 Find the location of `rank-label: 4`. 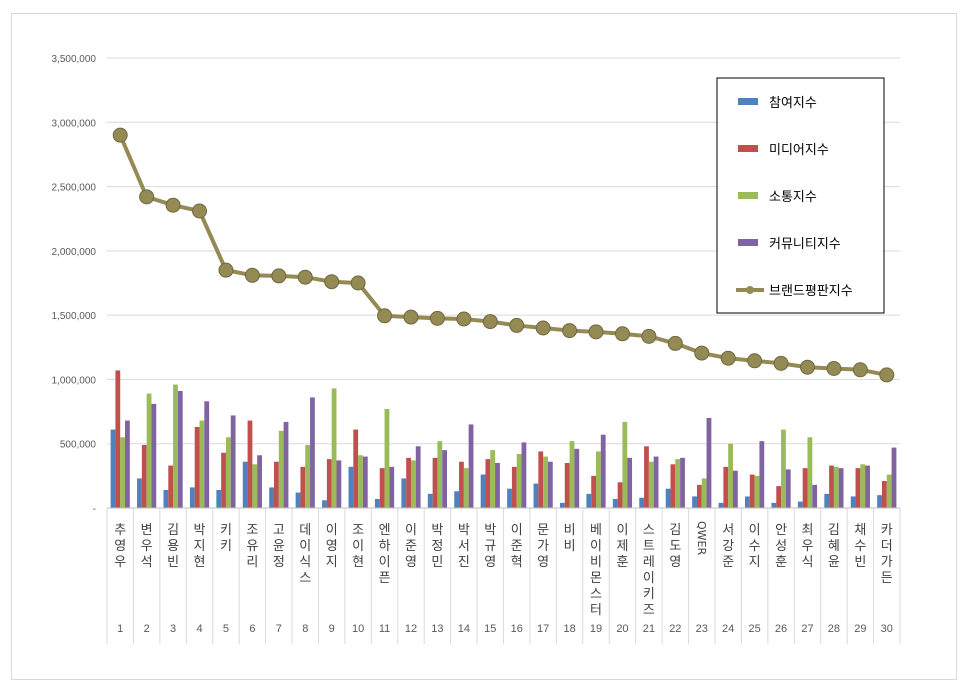

rank-label: 4 is located at coordinates (199, 629).